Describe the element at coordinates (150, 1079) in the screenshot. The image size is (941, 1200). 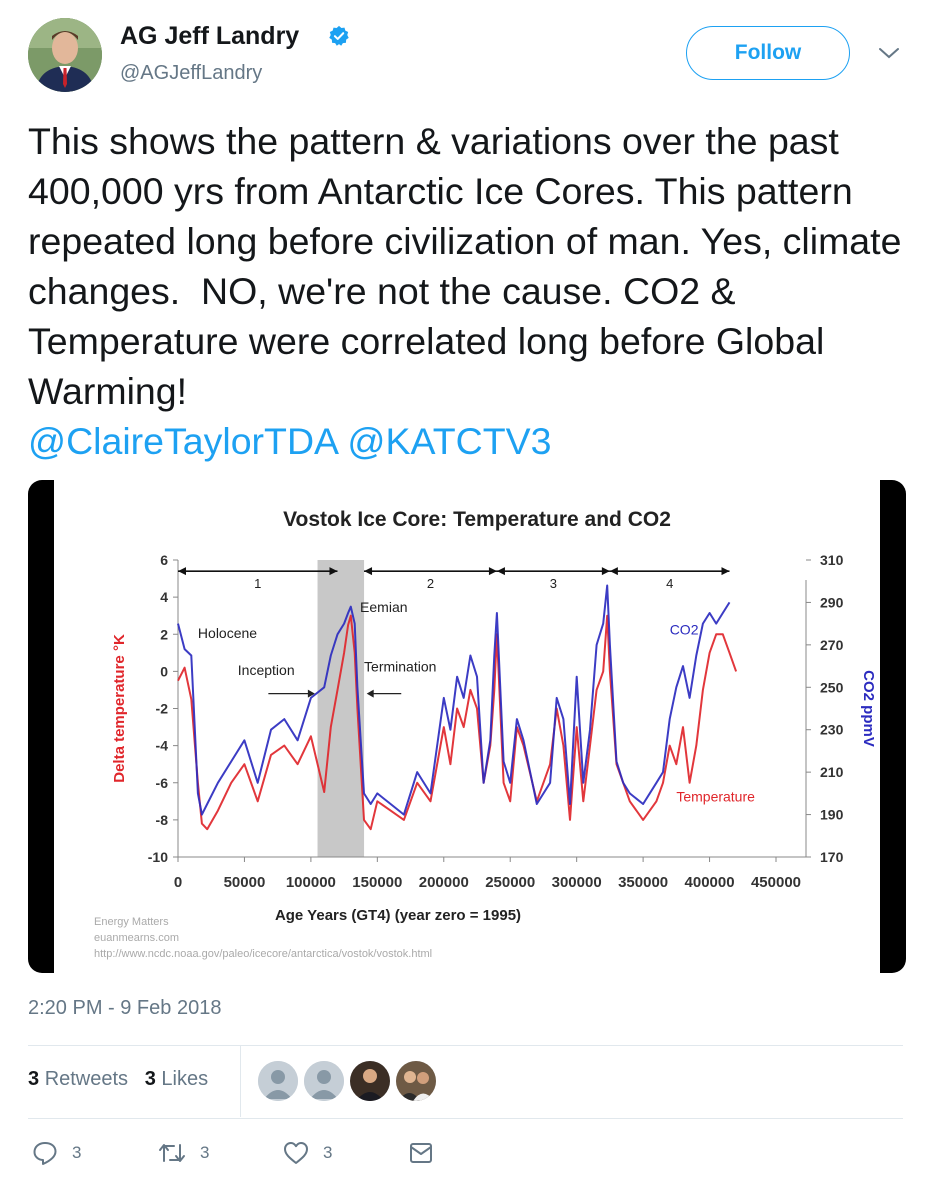
I see `likes-count: 3` at that location.